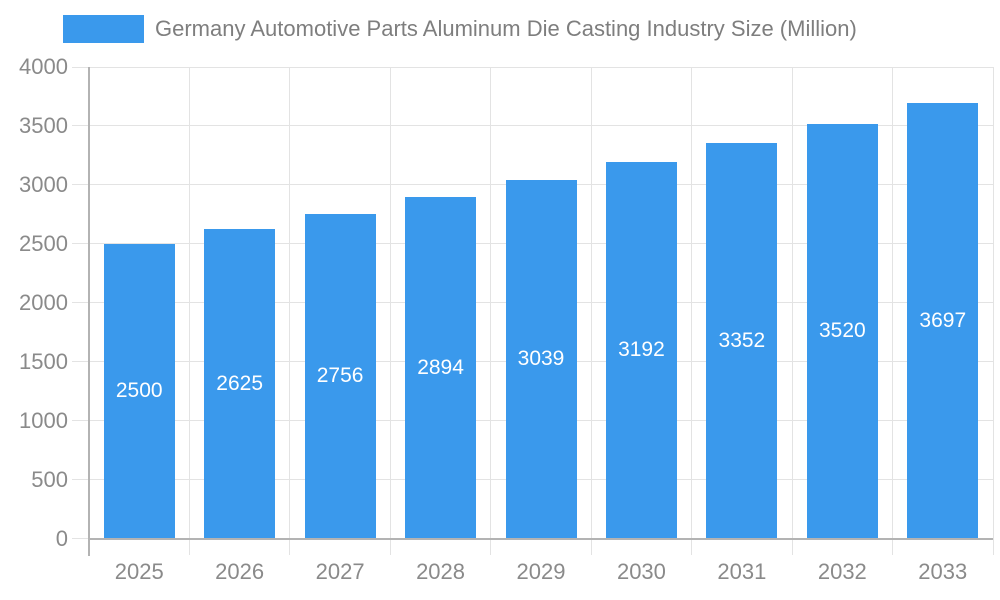 The height and width of the screenshot is (600, 1000). I want to click on y-axis-label: 3500, so click(43, 125).